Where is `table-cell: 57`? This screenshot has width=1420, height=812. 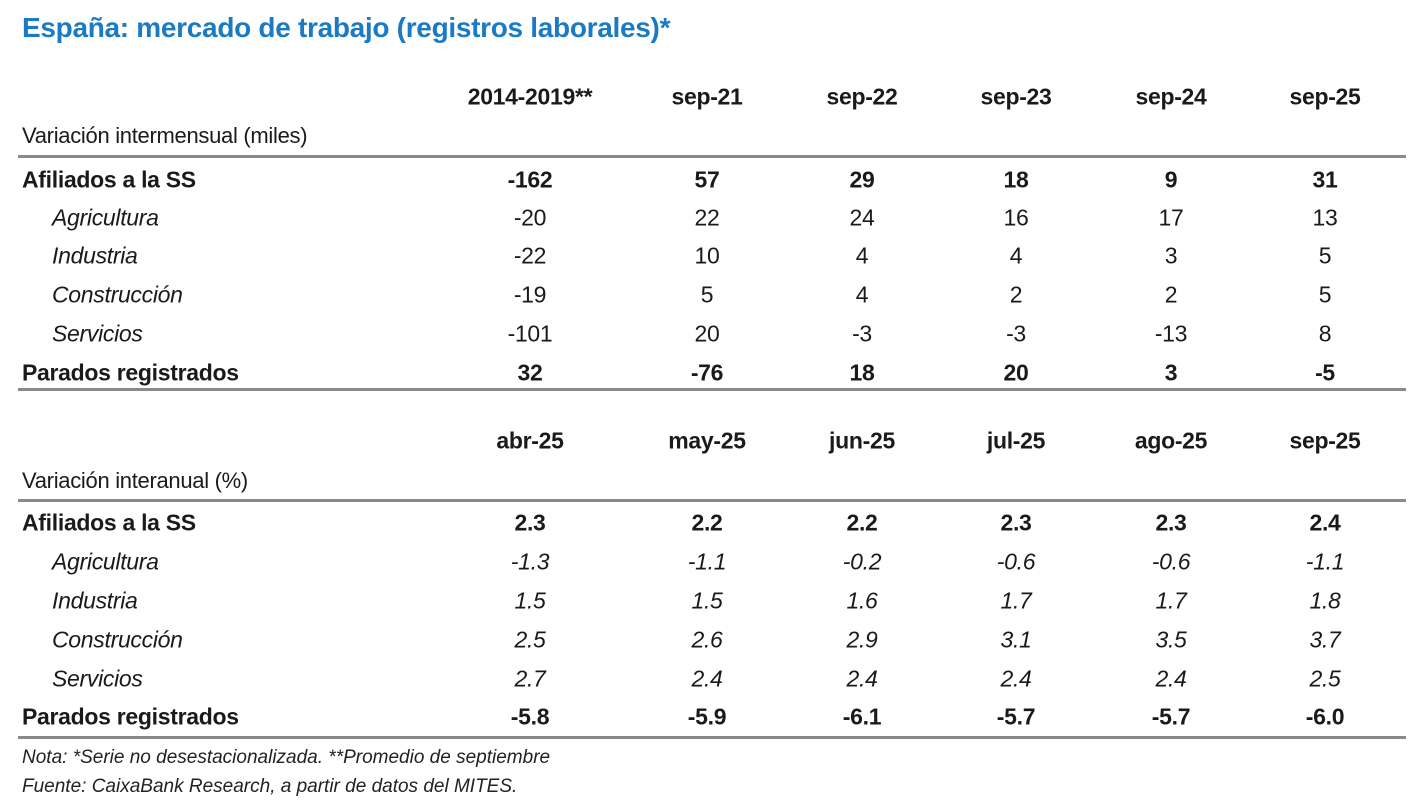 table-cell: 57 is located at coordinates (707, 179).